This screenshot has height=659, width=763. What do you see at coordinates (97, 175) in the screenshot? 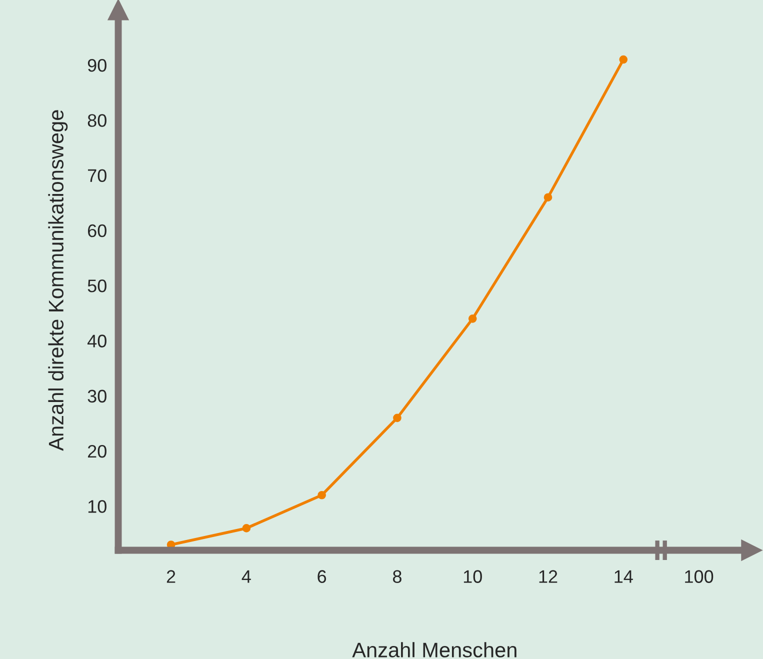
I see `y-tick-label: 70` at bounding box center [97, 175].